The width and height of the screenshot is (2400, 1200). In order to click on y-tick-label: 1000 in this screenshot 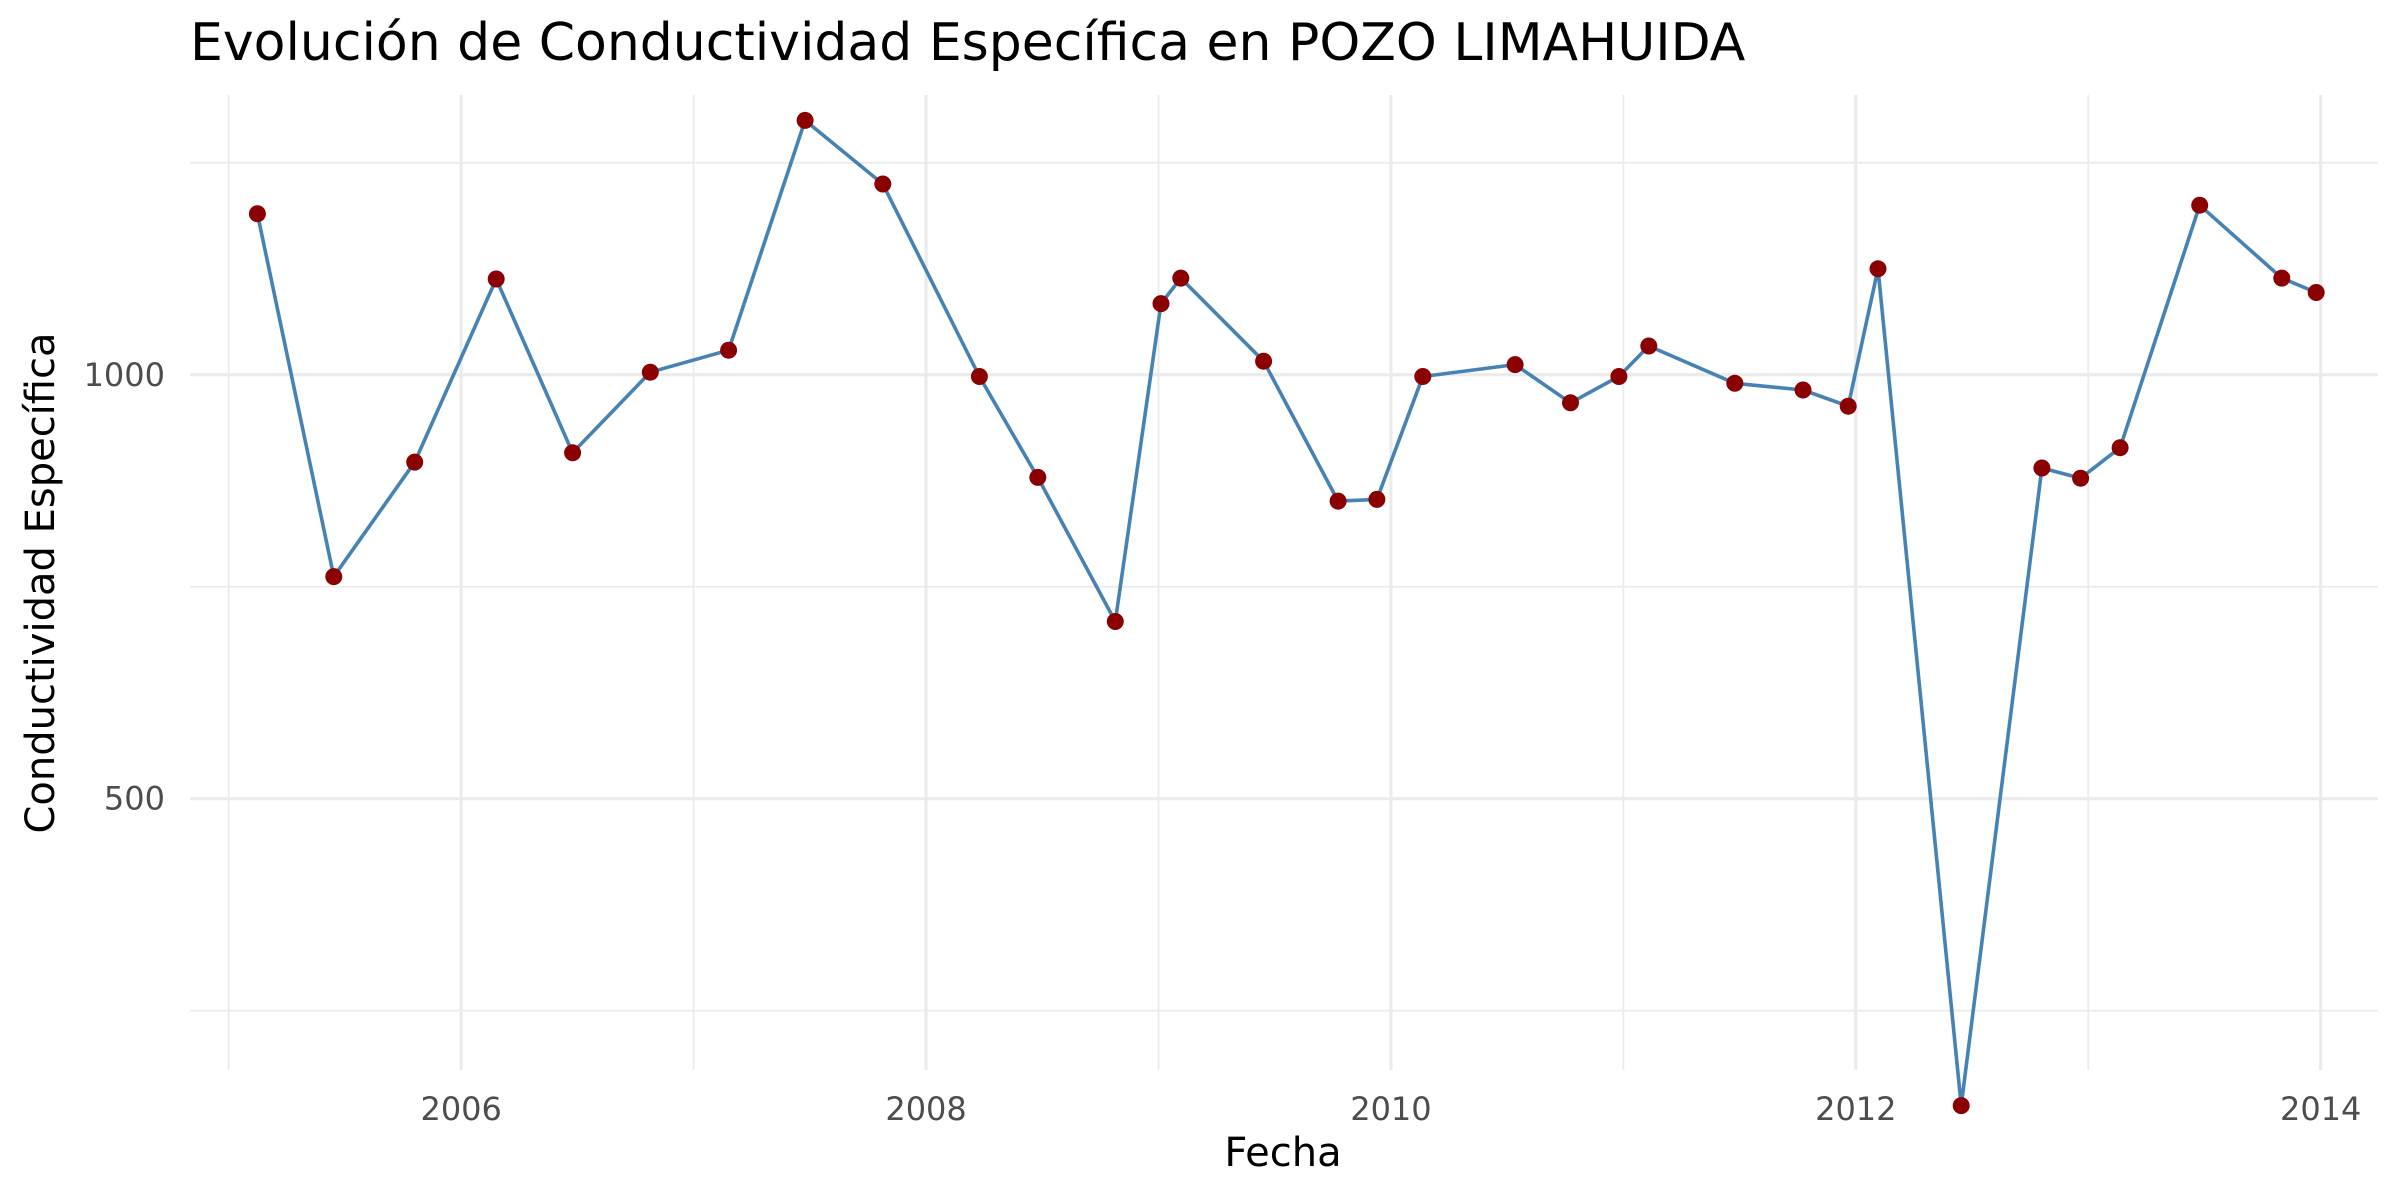, I will do `click(124, 375)`.